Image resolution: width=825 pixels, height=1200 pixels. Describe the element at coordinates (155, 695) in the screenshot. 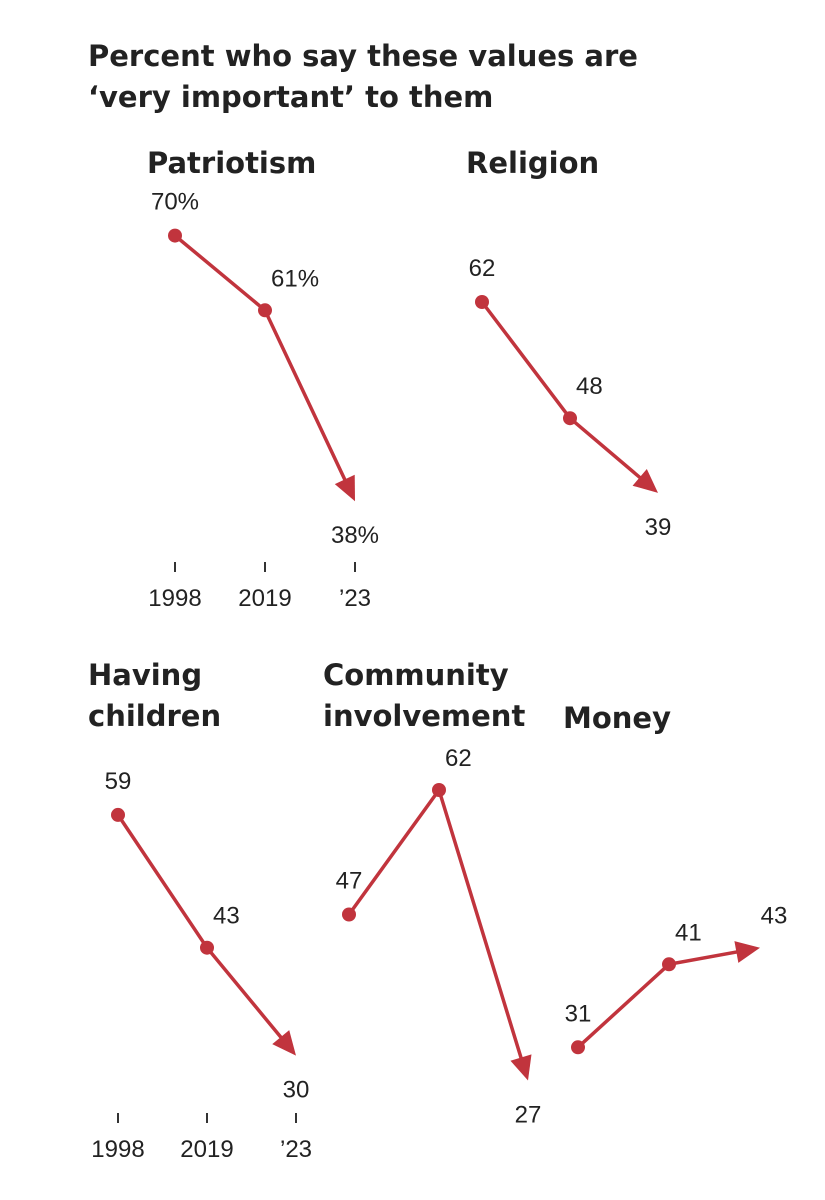

I see `panel-title: Having children` at that location.